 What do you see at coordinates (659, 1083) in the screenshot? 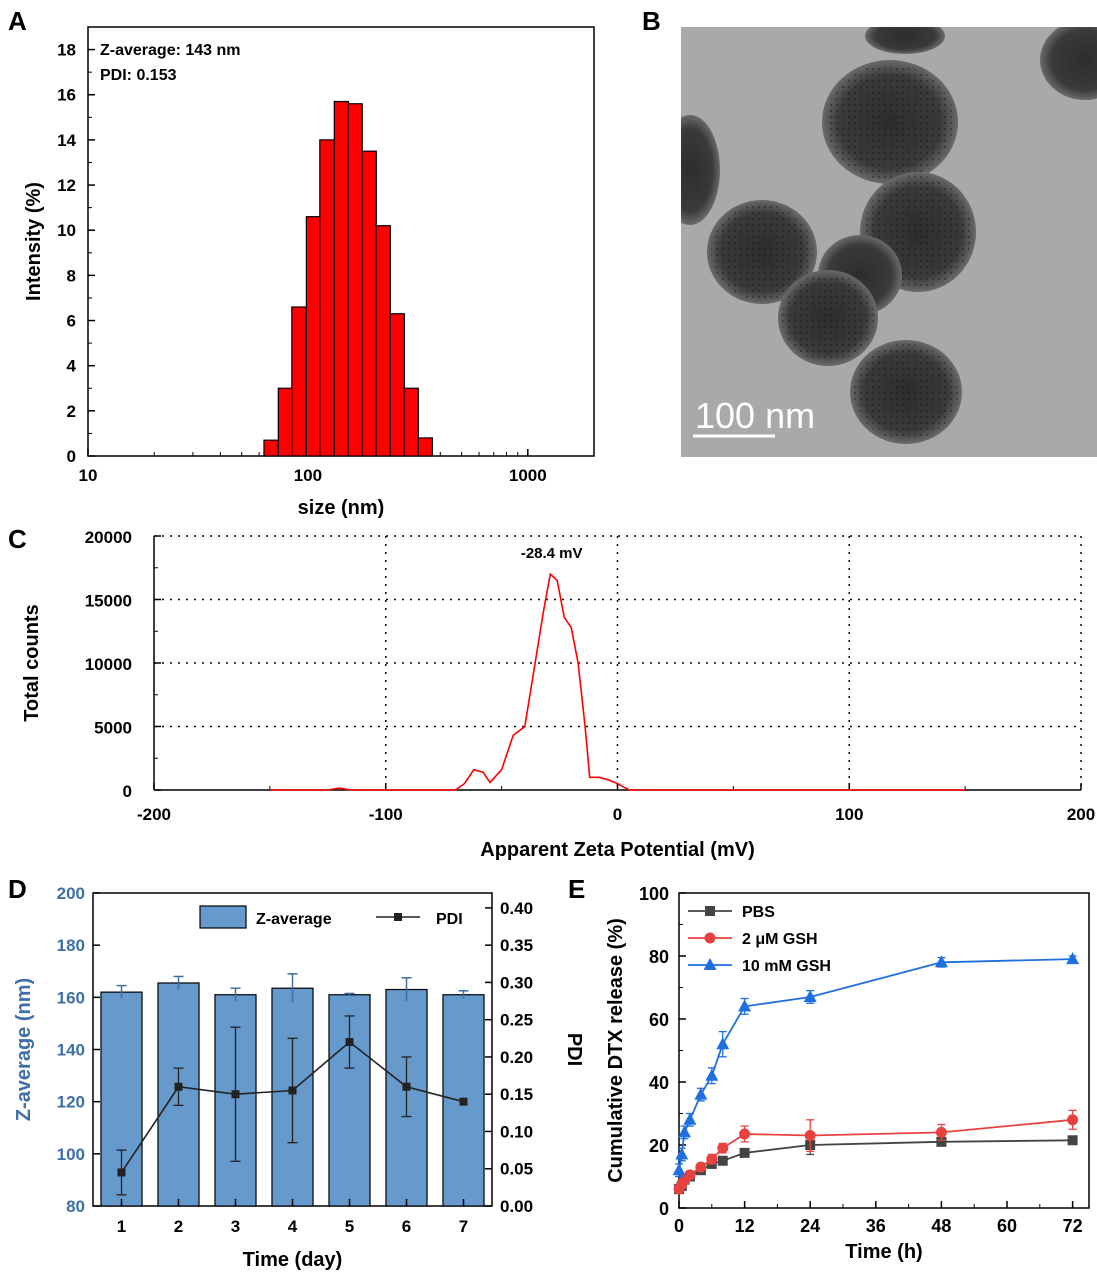
I see `y-tick-label: 40` at bounding box center [659, 1083].